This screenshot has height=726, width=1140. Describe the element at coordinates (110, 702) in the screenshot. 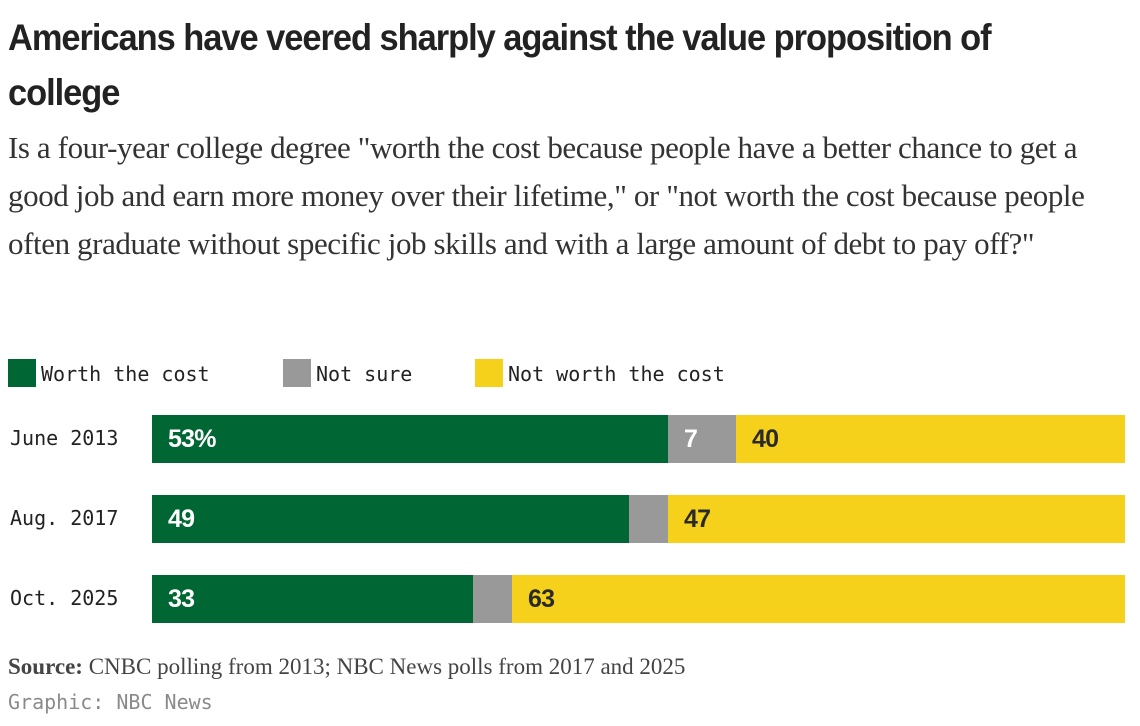

I see `graphic-credit: Graphic: NBC News` at that location.